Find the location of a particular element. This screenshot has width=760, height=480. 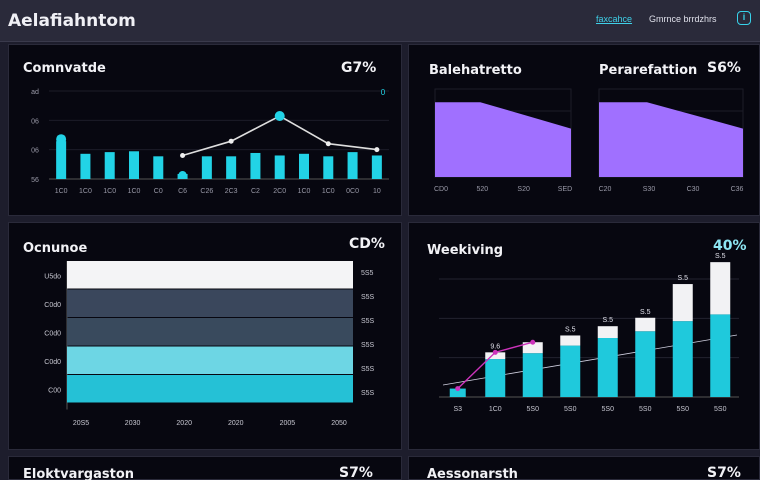

area-fill is located at coordinates (503, 139).